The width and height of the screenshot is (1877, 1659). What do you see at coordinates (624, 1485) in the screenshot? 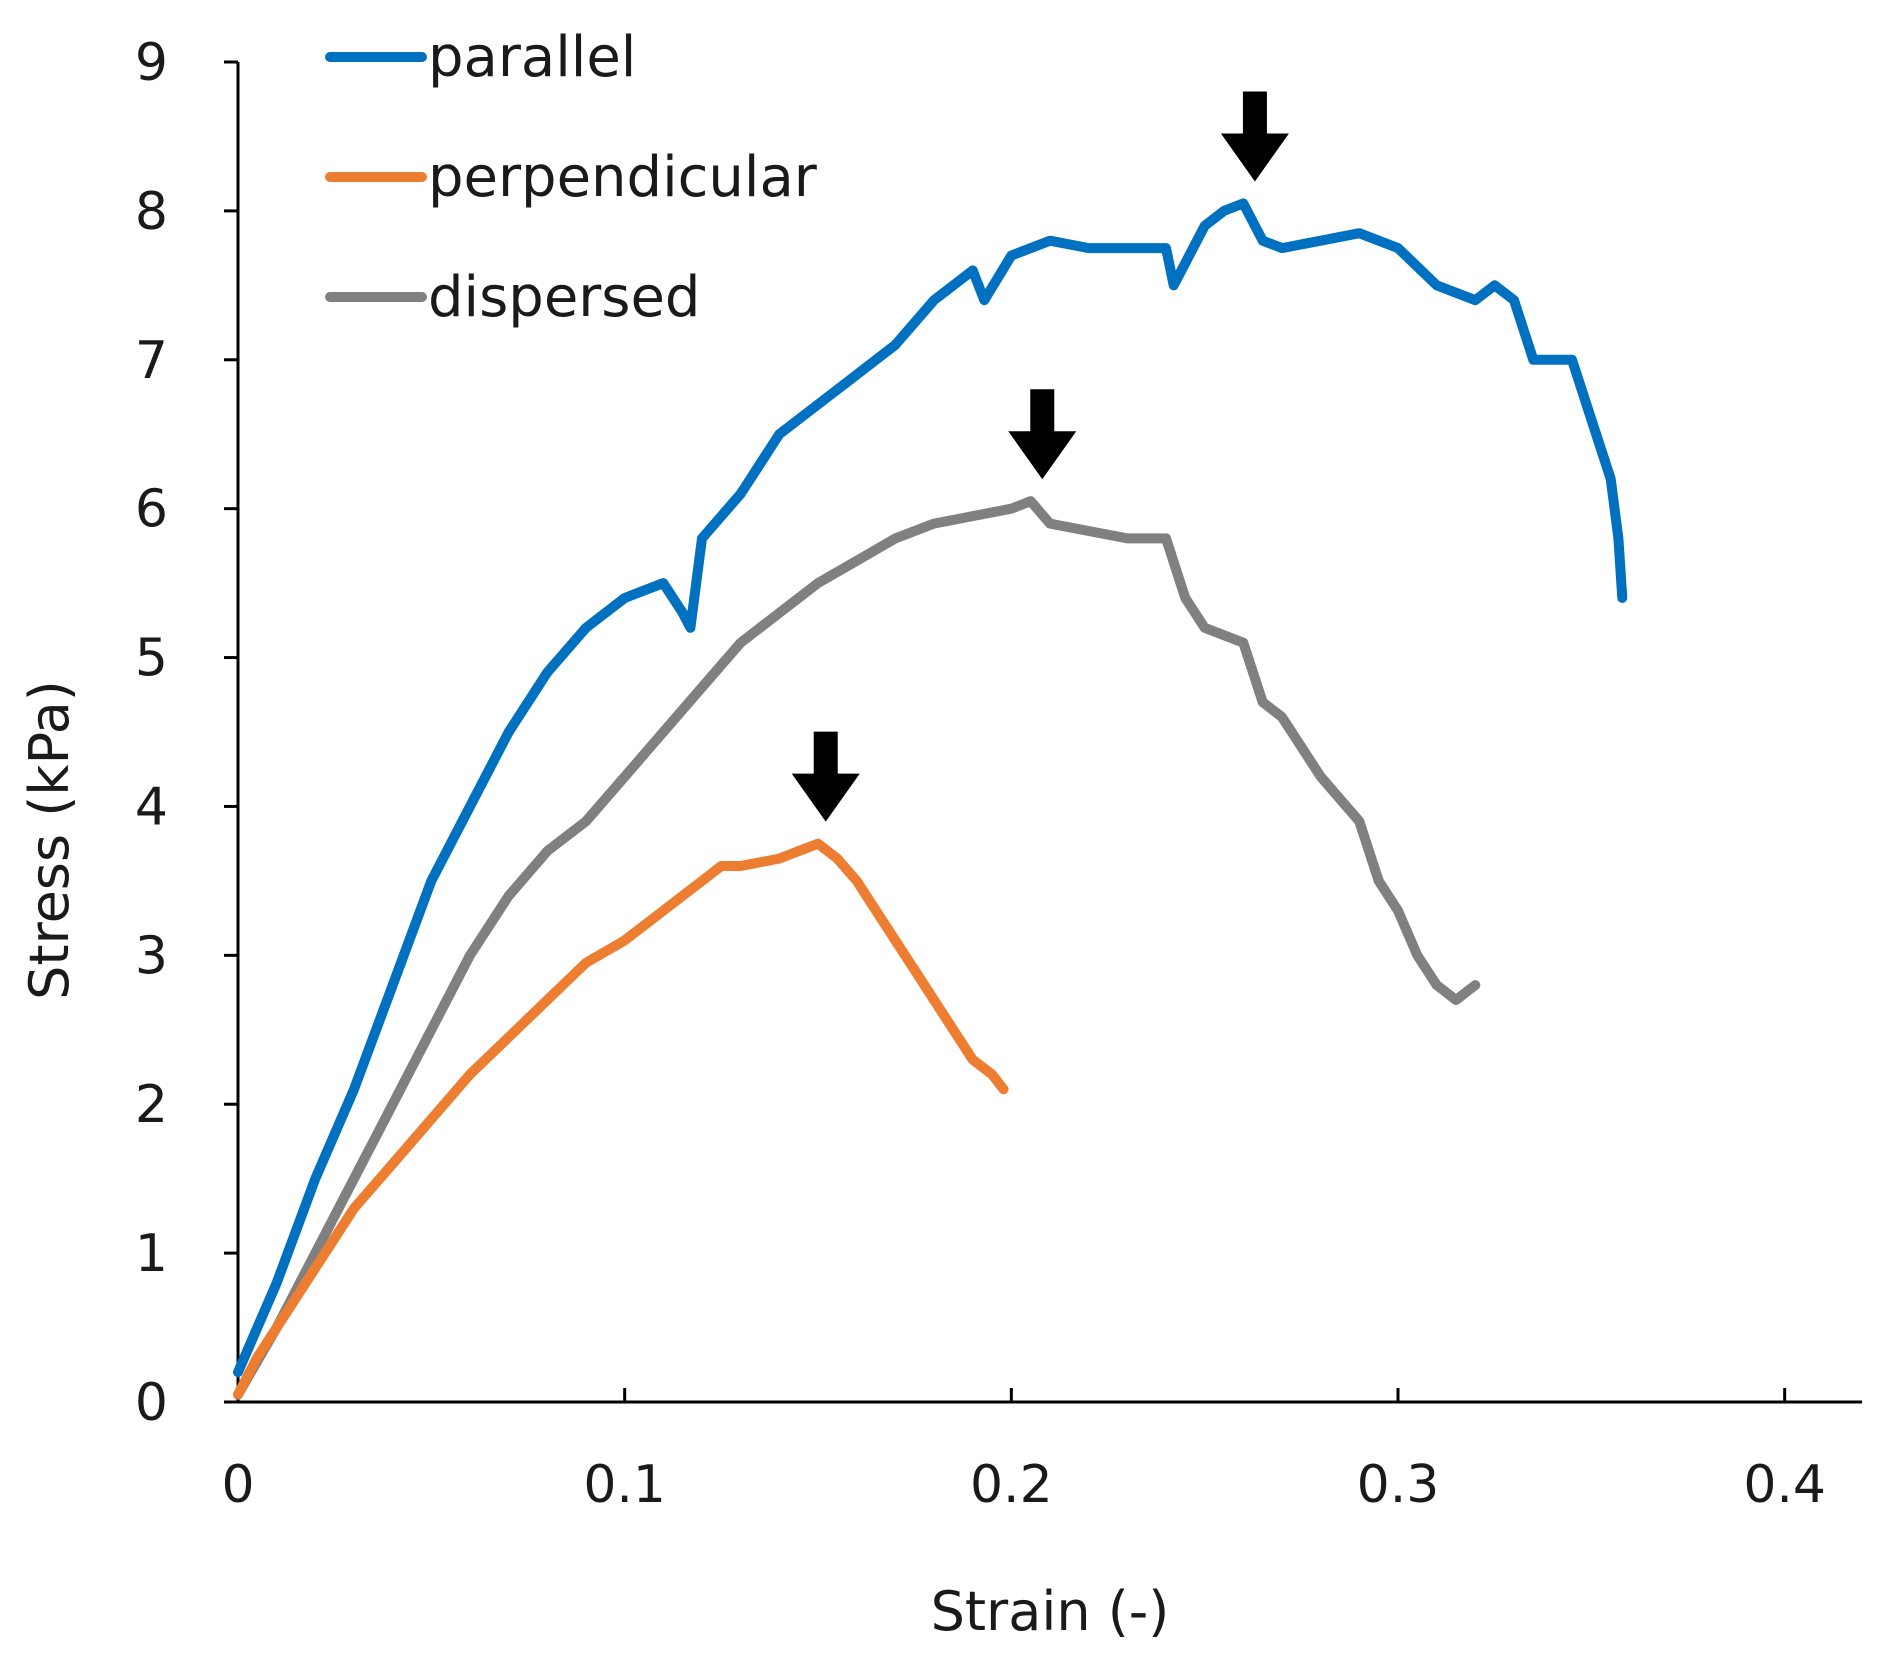
I see `x-tick-label: 0.1` at bounding box center [624, 1485].